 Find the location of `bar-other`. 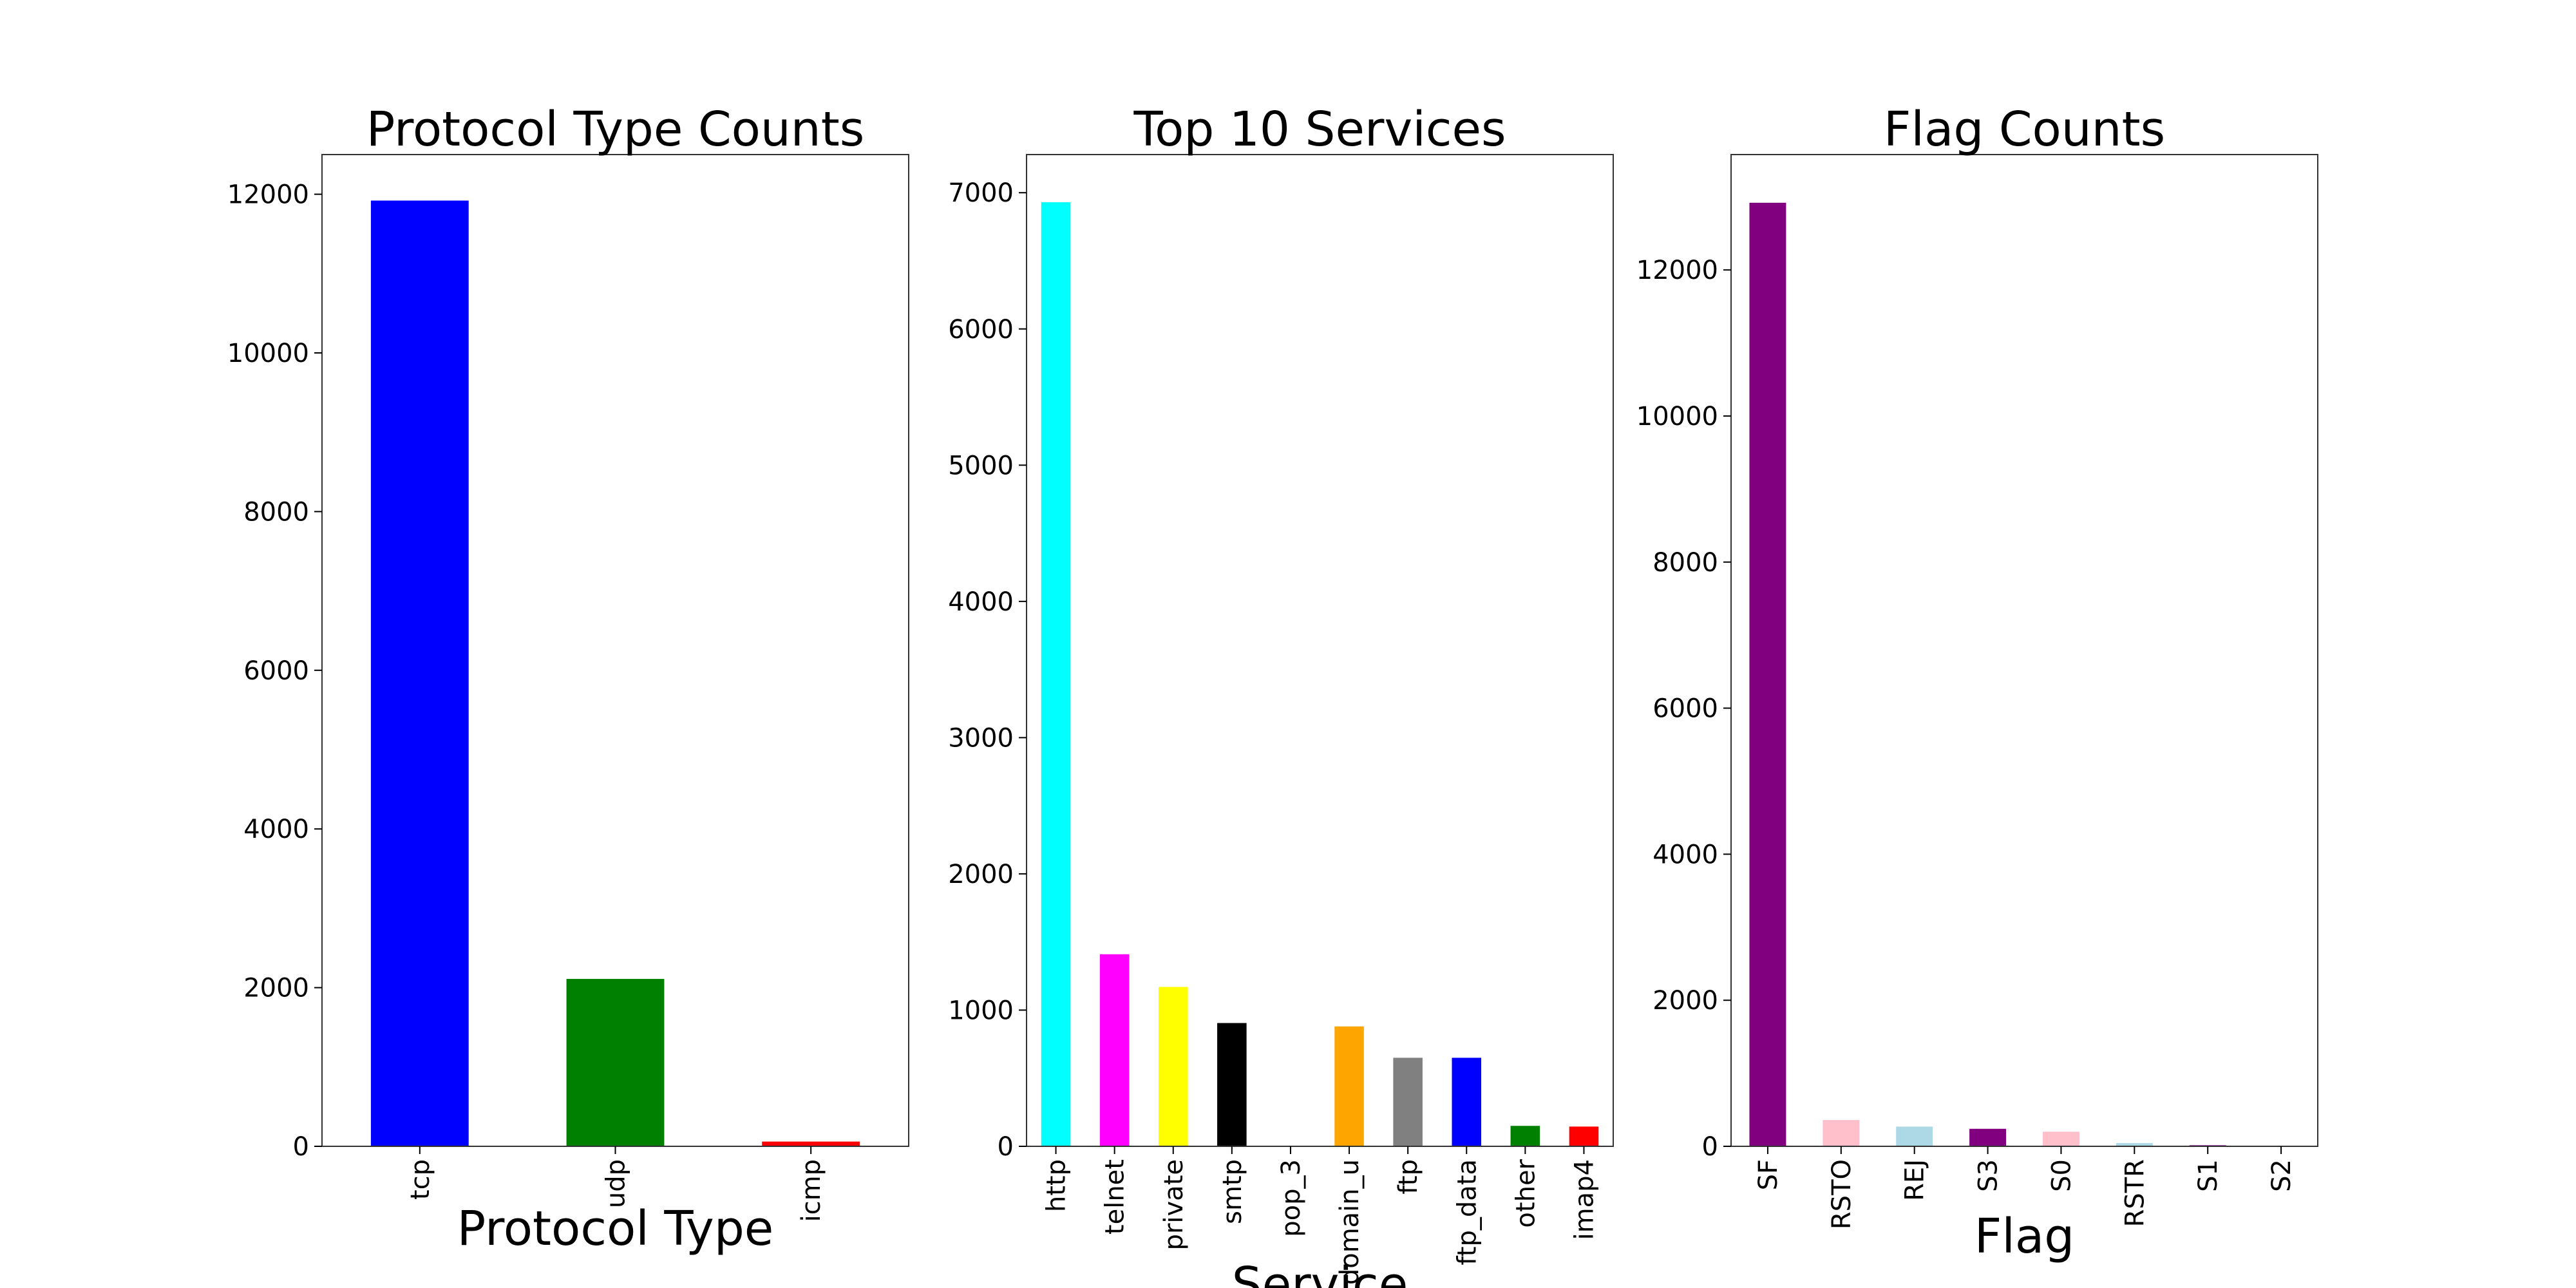

bar-other is located at coordinates (1525, 1136).